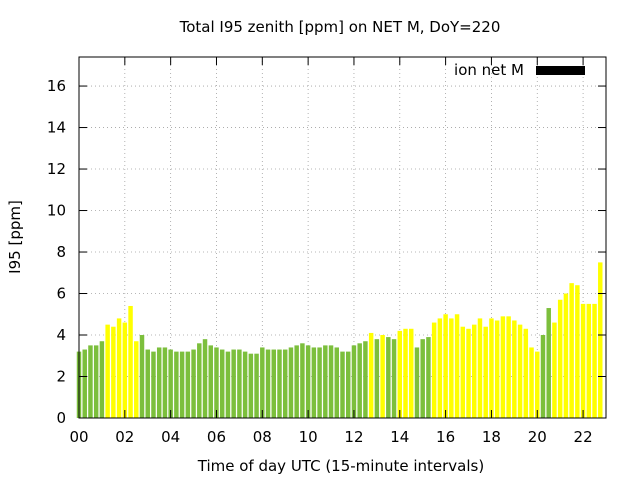 The image size is (640, 480). I want to click on y-tick-label: 6, so click(61, 294).